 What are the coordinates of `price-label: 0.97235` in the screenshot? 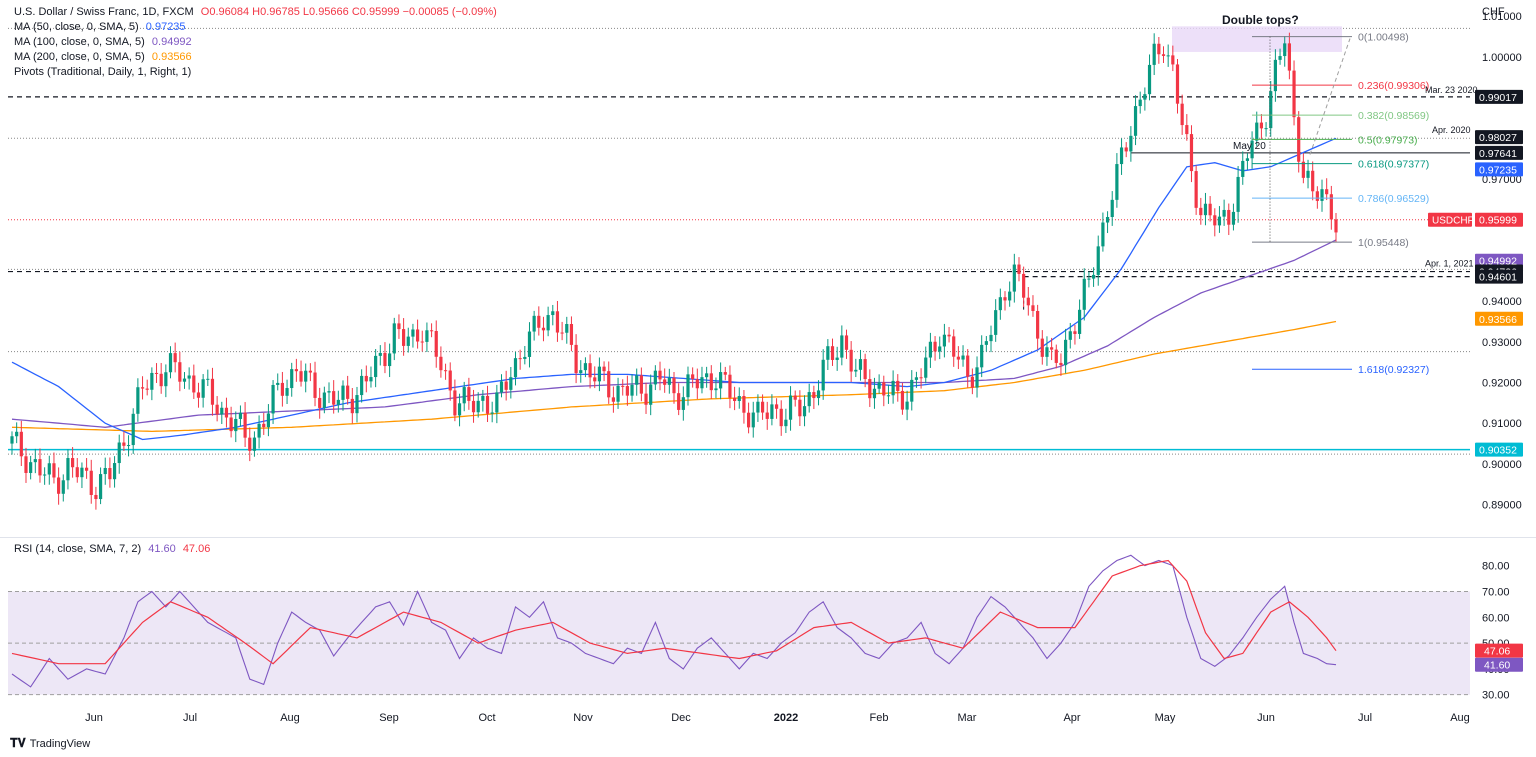 It's located at (1498, 170).